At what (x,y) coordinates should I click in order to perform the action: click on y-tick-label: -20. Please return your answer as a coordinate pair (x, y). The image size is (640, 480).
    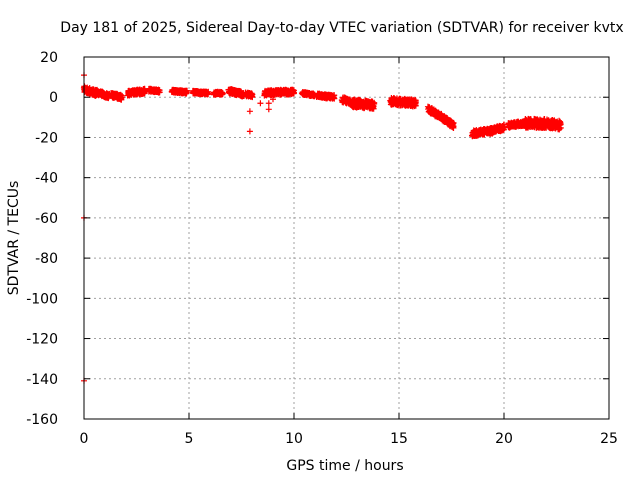
    Looking at the image, I should click on (46, 138).